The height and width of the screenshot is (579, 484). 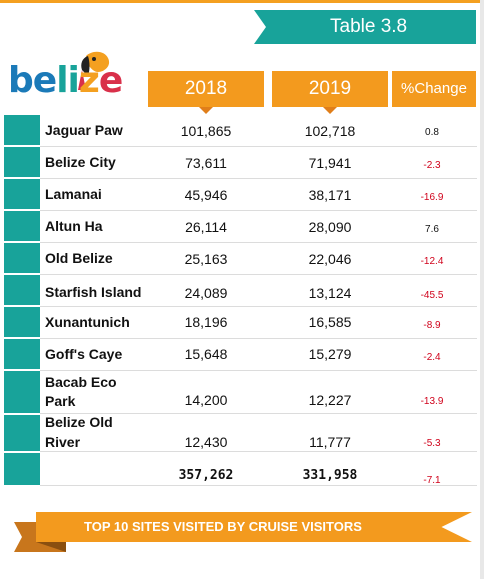 I want to click on title-banner: TOP 10 SITES VISITED BY CRUISE VISITORS, so click(x=254, y=527).